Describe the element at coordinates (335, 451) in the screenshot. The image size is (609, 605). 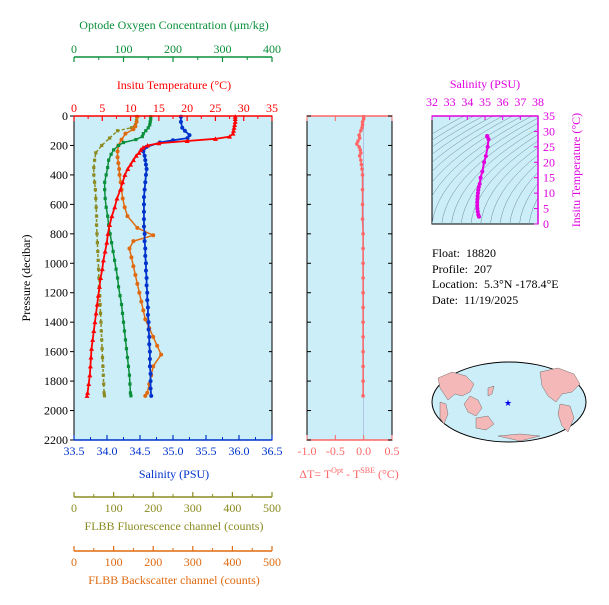
I see `delta-t-tick-label: -0.5` at that location.